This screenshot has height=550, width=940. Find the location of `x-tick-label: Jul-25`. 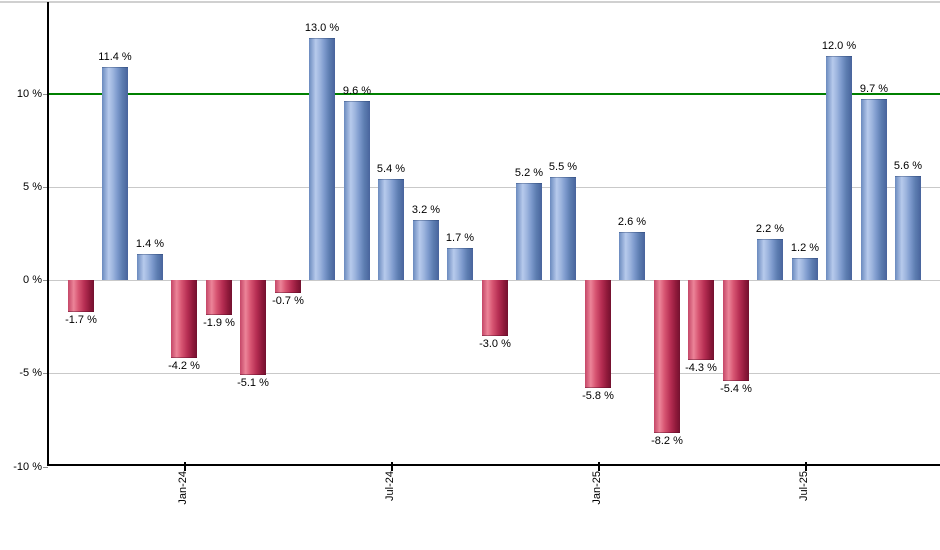

x-tick-label: Jul-25 is located at coordinates (804, 486).